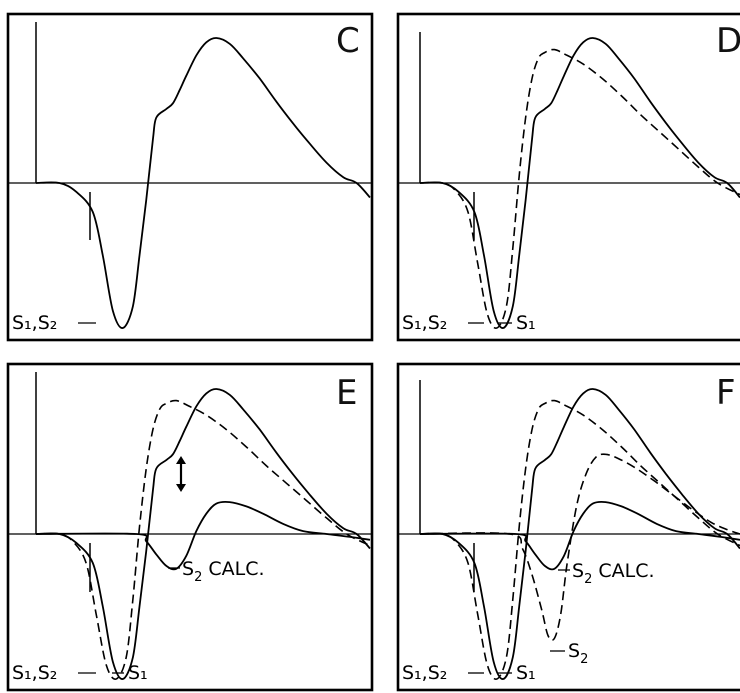 The width and height of the screenshot is (740, 693). Describe the element at coordinates (181, 474) in the screenshot. I see `panel-e-double-arrow` at that location.